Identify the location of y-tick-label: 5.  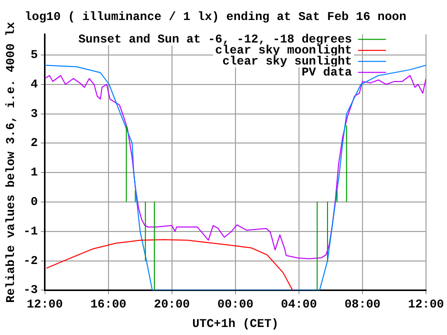
(34, 55).